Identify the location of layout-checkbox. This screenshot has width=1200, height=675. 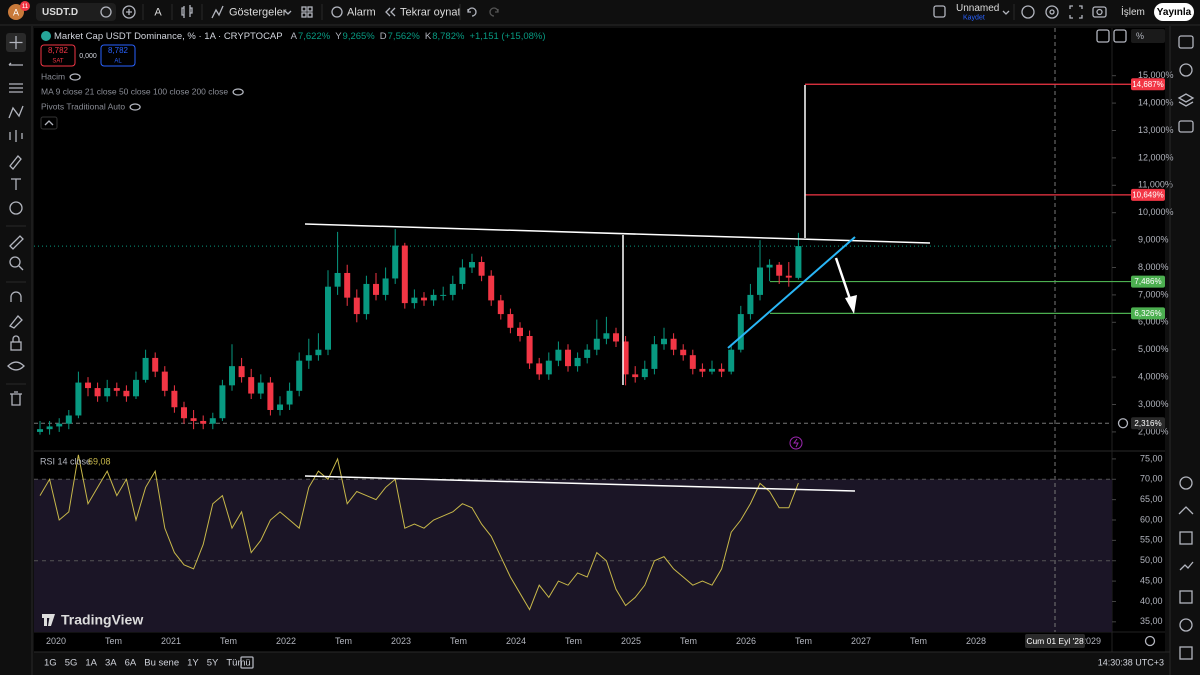
(939, 11).